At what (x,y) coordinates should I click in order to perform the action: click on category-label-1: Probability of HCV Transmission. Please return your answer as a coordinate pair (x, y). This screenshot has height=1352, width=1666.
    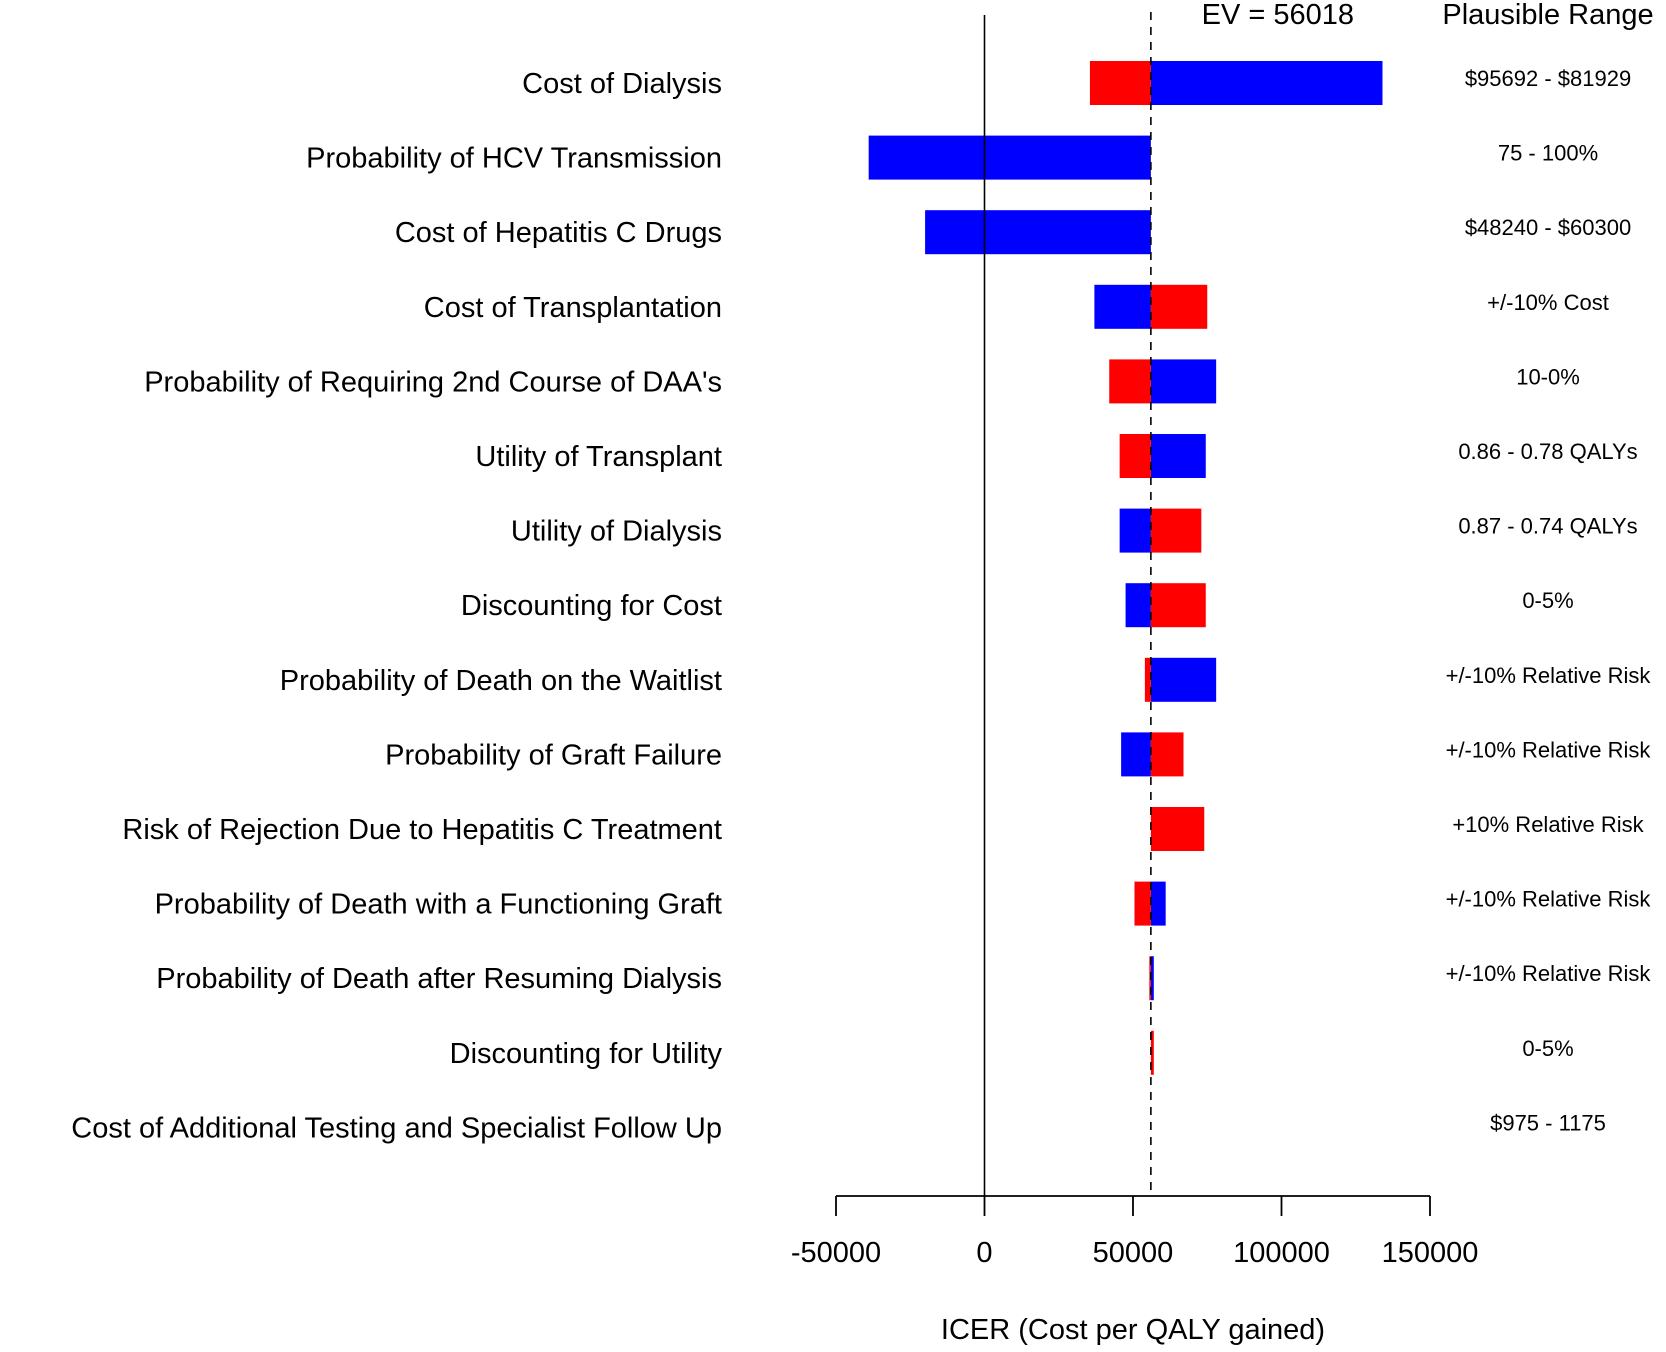
    Looking at the image, I should click on (514, 159).